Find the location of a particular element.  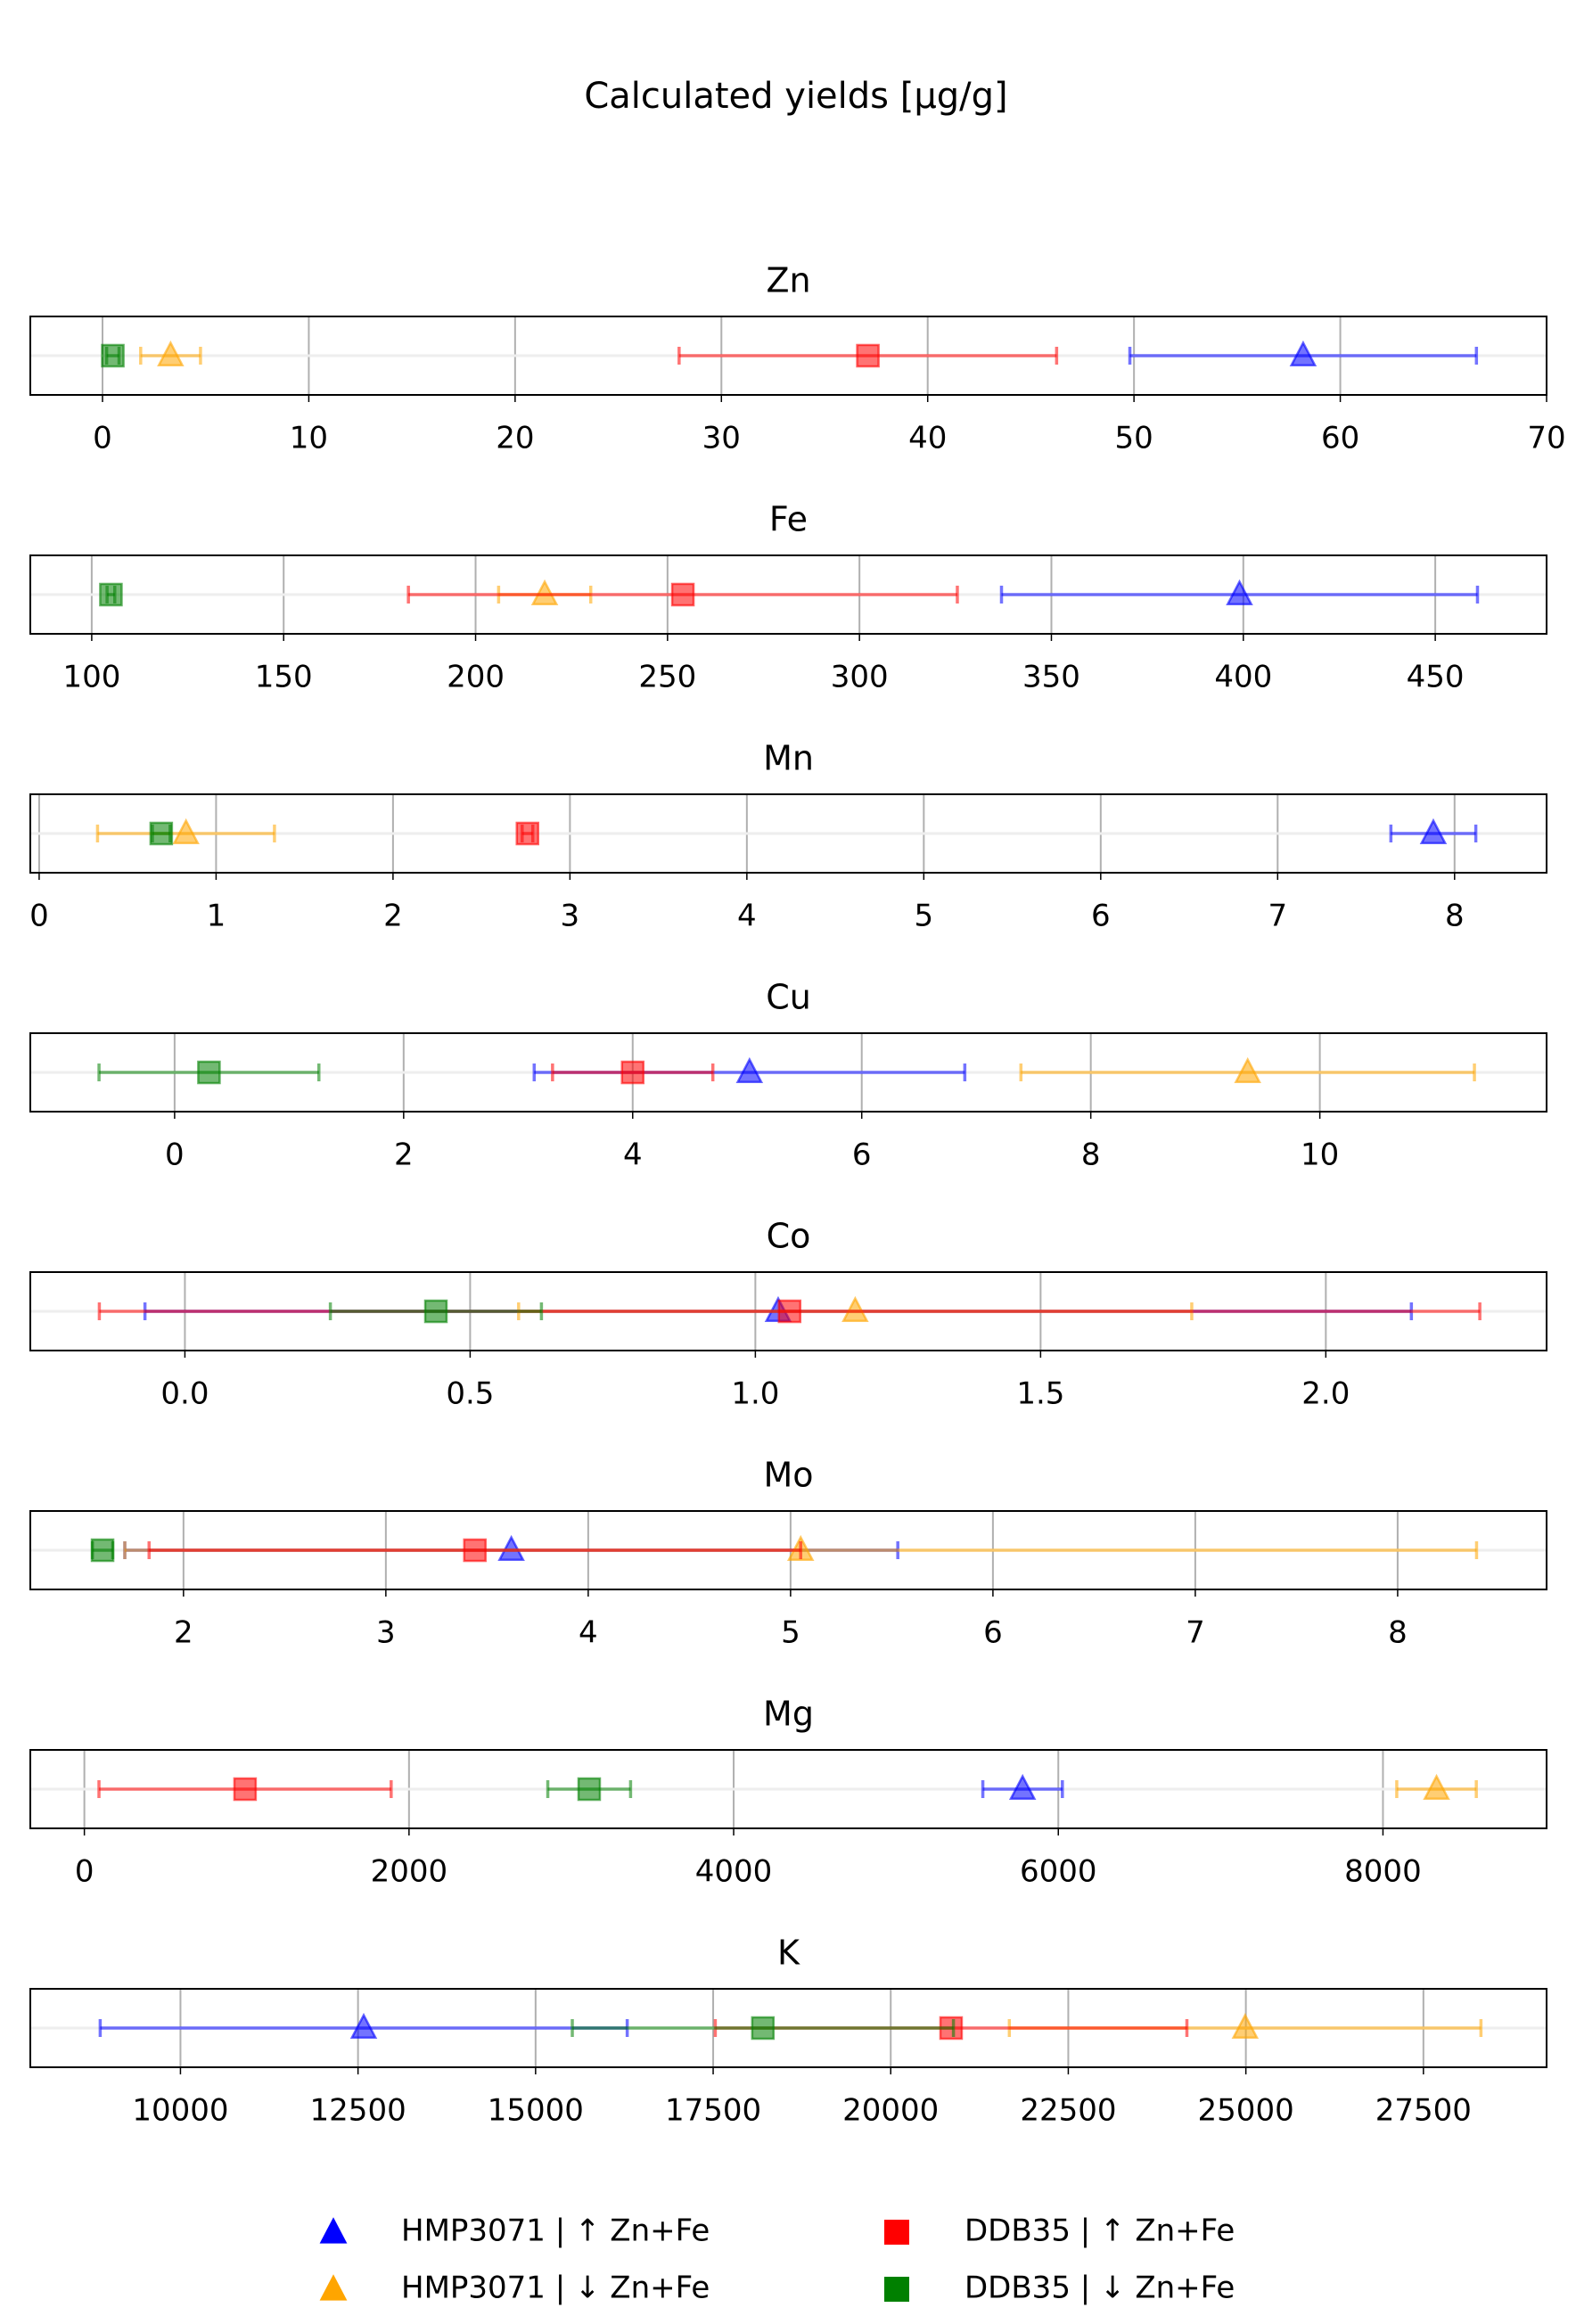

x-tick-label: 8000 is located at coordinates (1383, 1872).